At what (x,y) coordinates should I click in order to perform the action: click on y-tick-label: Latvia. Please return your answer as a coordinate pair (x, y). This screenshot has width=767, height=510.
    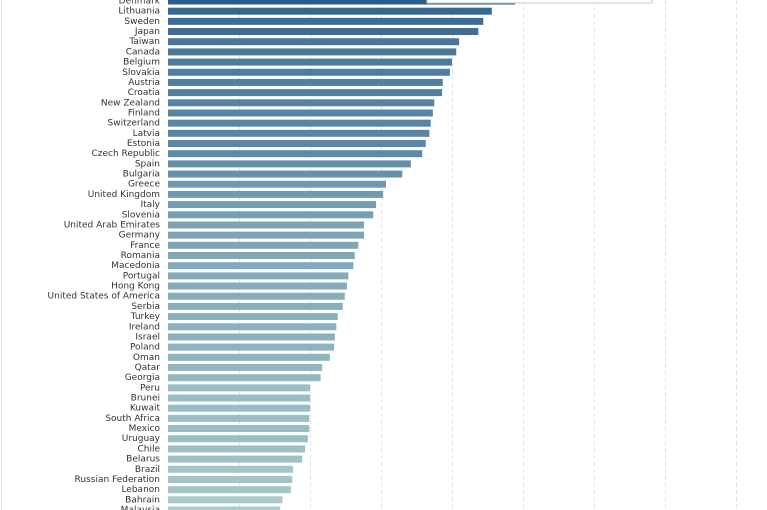
    Looking at the image, I should click on (146, 134).